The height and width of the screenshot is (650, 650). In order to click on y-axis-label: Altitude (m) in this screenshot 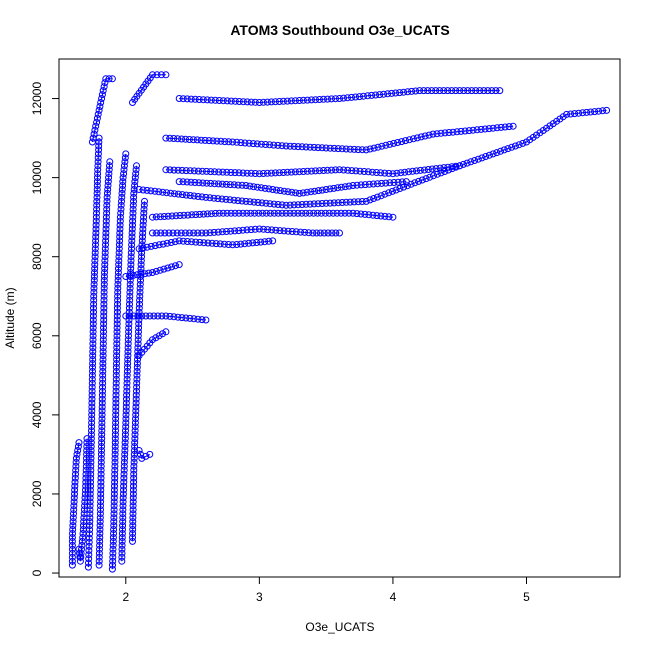, I will do `click(10, 317)`.